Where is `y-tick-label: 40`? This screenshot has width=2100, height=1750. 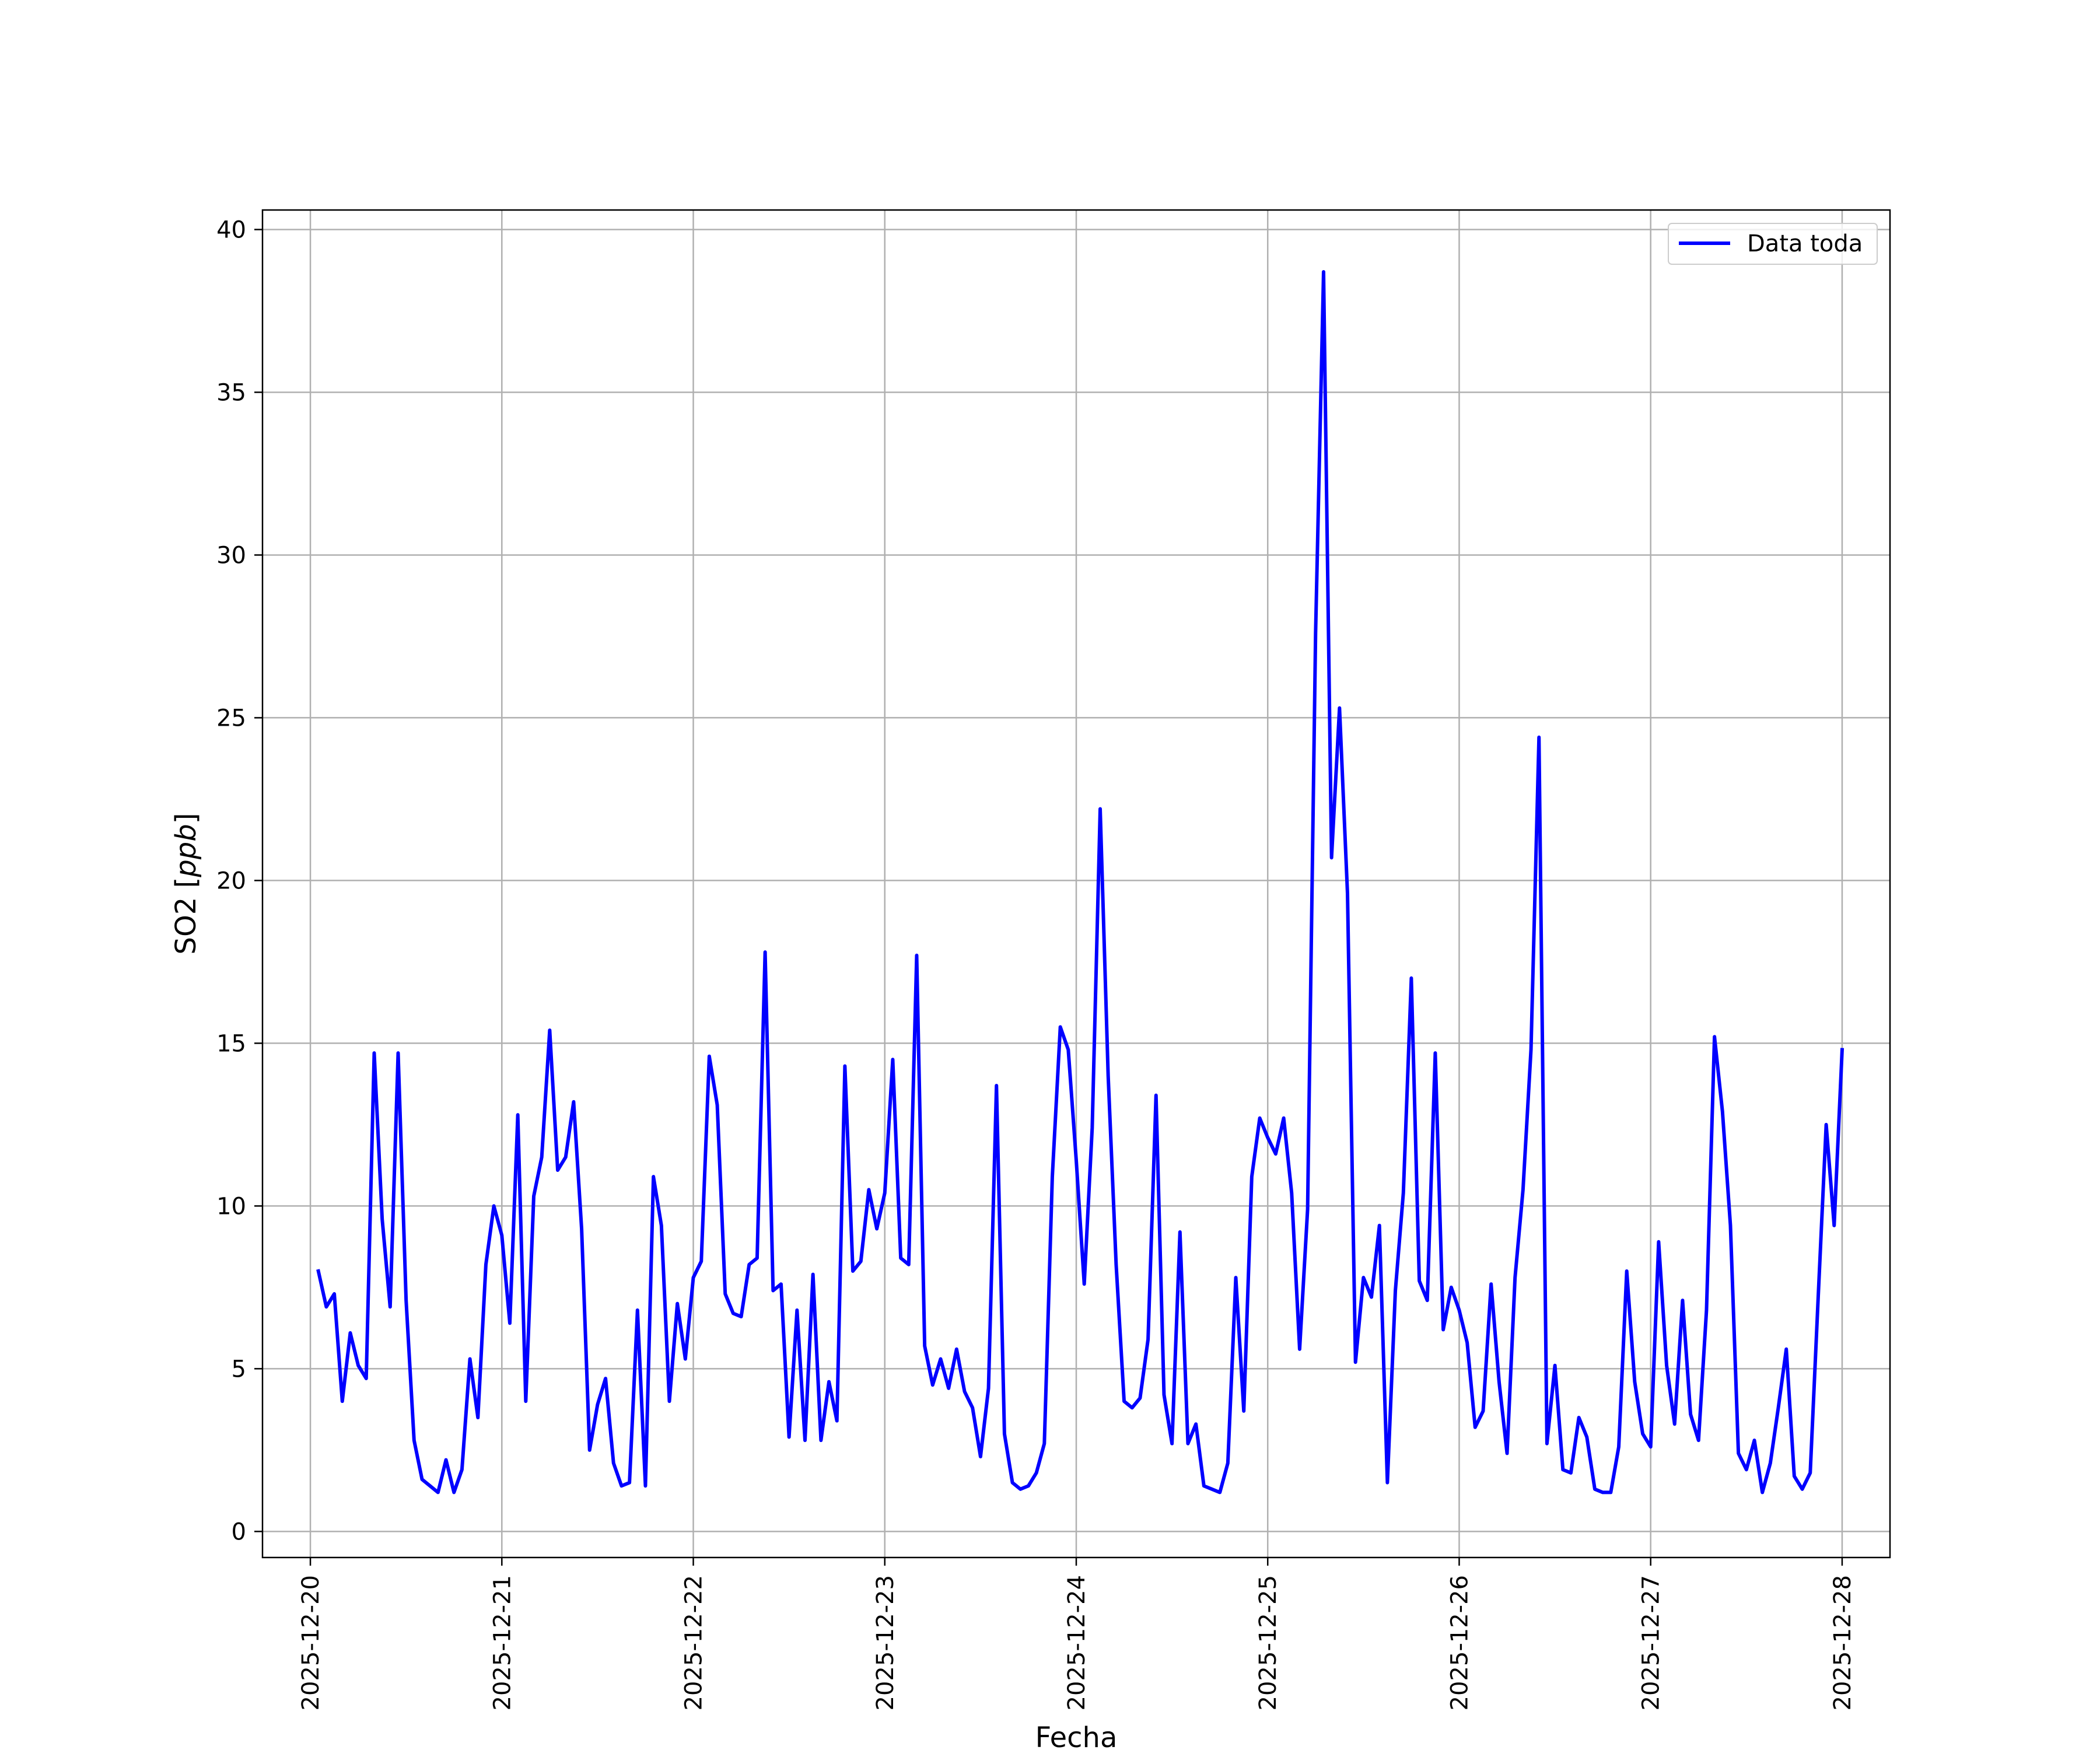
y-tick-label: 40 is located at coordinates (231, 229).